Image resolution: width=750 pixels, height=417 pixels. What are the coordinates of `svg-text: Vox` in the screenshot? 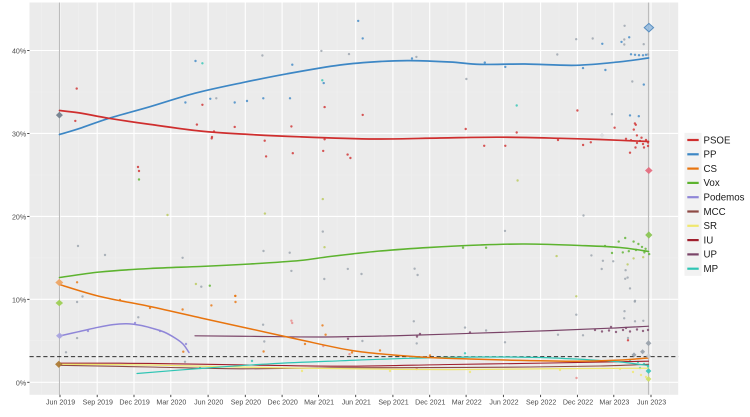 It's located at (712, 183).